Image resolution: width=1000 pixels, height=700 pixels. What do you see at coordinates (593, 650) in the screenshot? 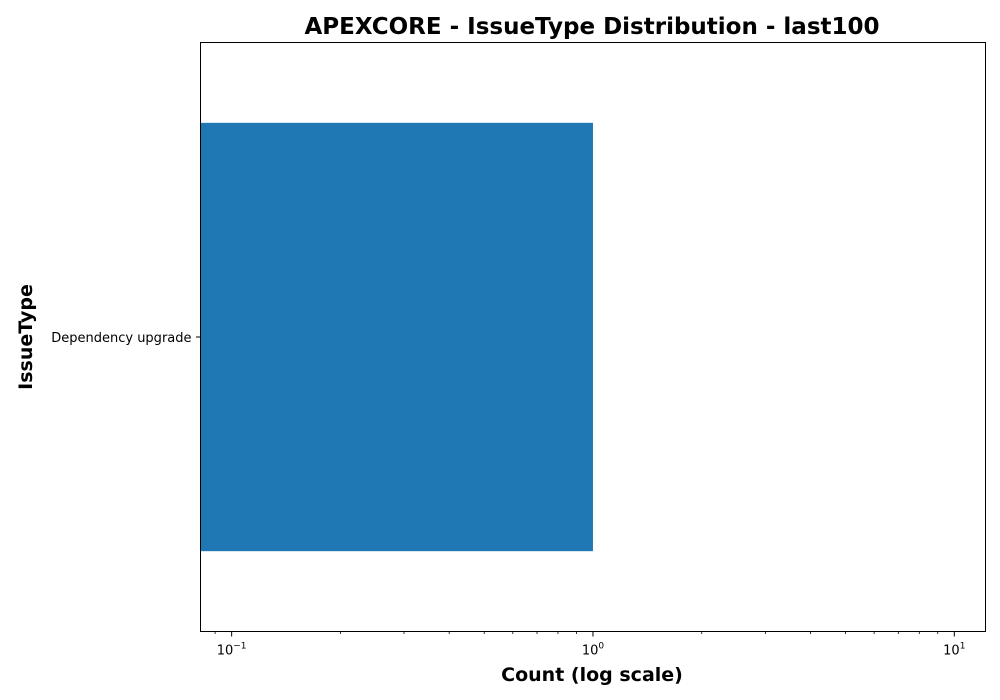
I see `x-tick-label: 10⁰` at bounding box center [593, 650].